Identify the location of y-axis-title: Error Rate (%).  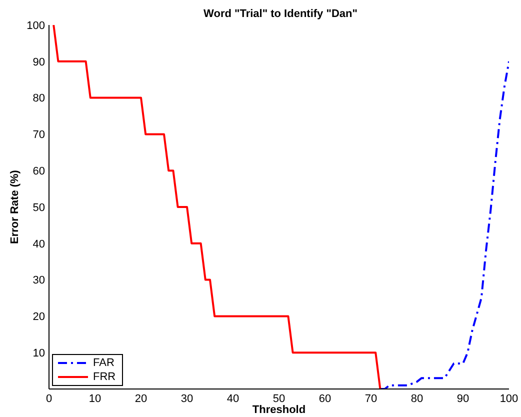
(14, 207).